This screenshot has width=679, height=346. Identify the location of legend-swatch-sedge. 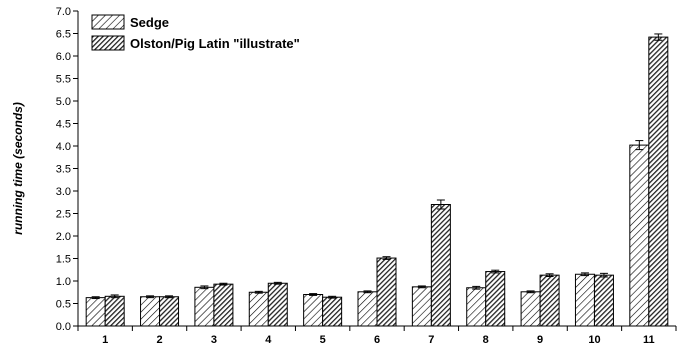
(108, 22).